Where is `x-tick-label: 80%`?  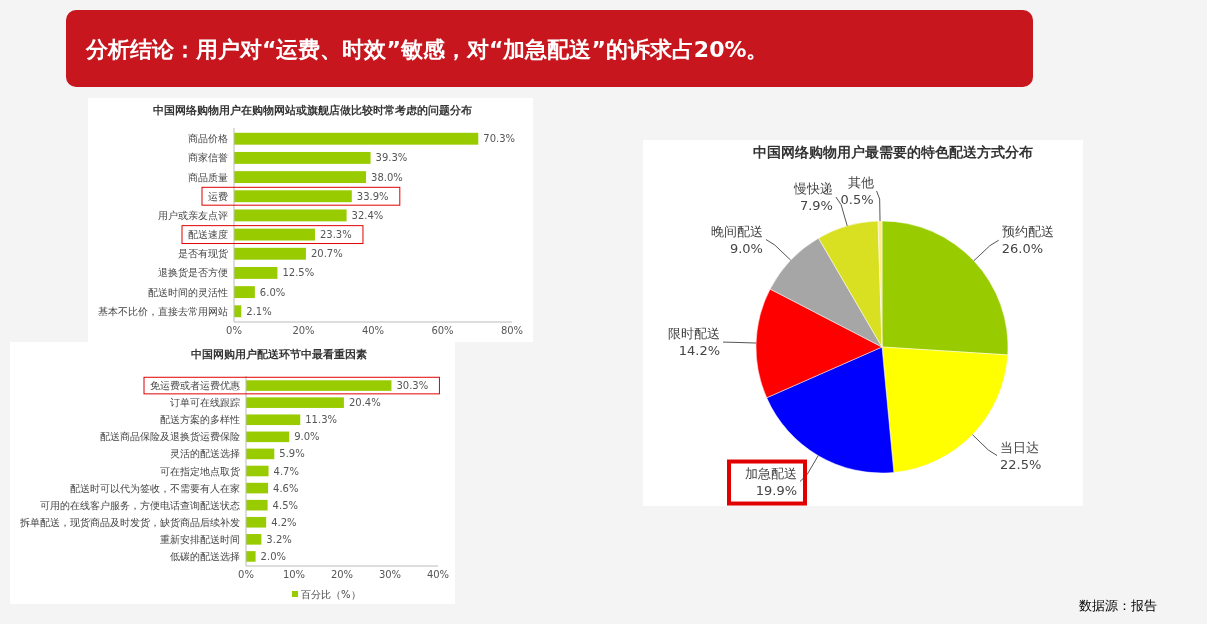
x-tick-label: 80% is located at coordinates (512, 330).